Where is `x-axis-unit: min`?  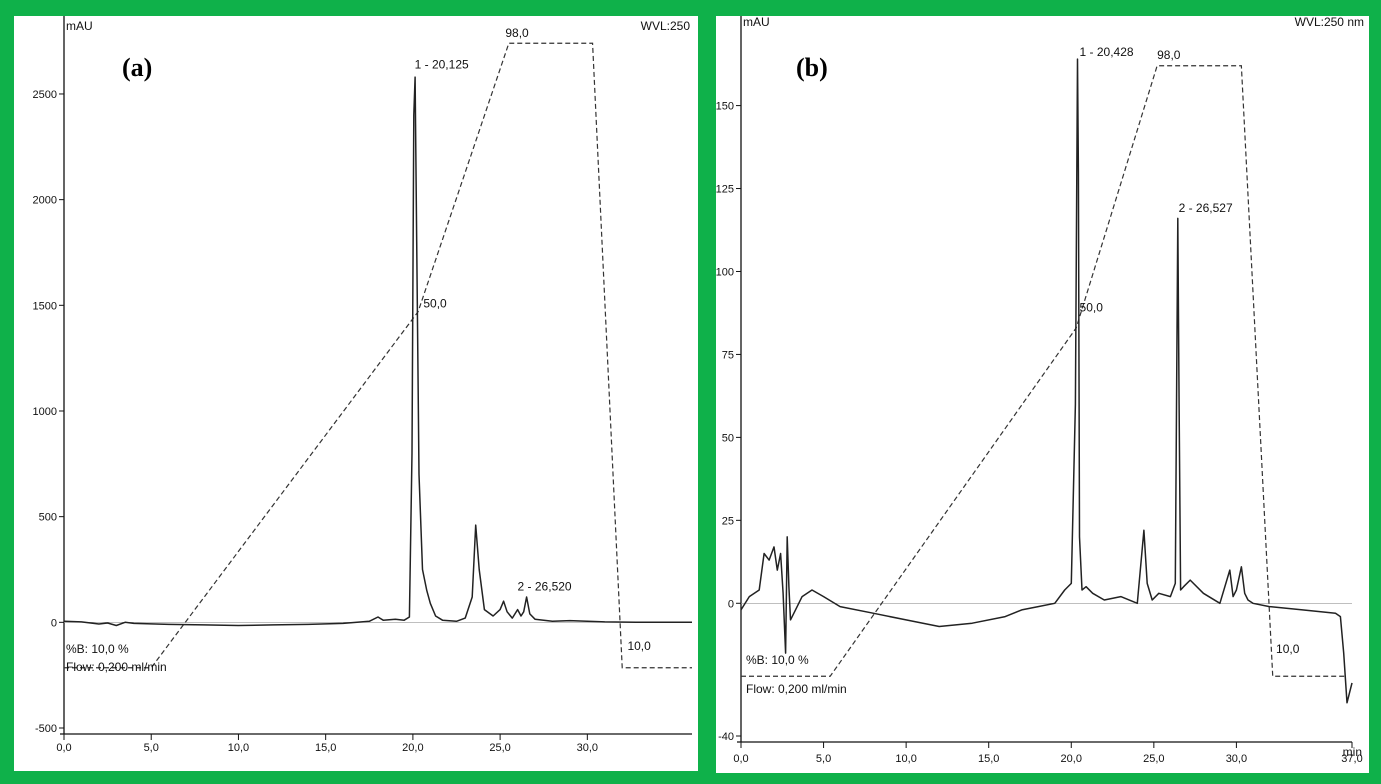 x-axis-unit: min is located at coordinates (1352, 752).